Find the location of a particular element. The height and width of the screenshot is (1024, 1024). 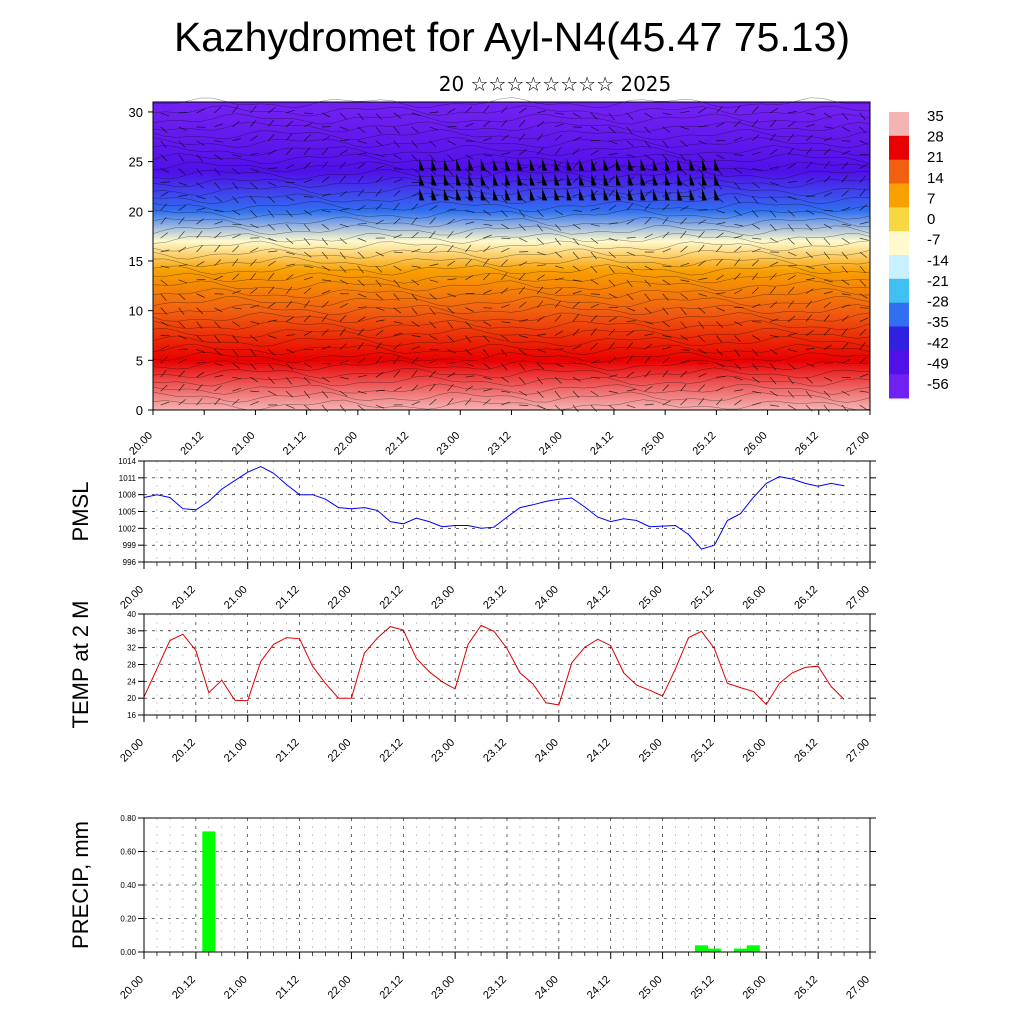

y-tick-label: 20 is located at coordinates (131, 698).